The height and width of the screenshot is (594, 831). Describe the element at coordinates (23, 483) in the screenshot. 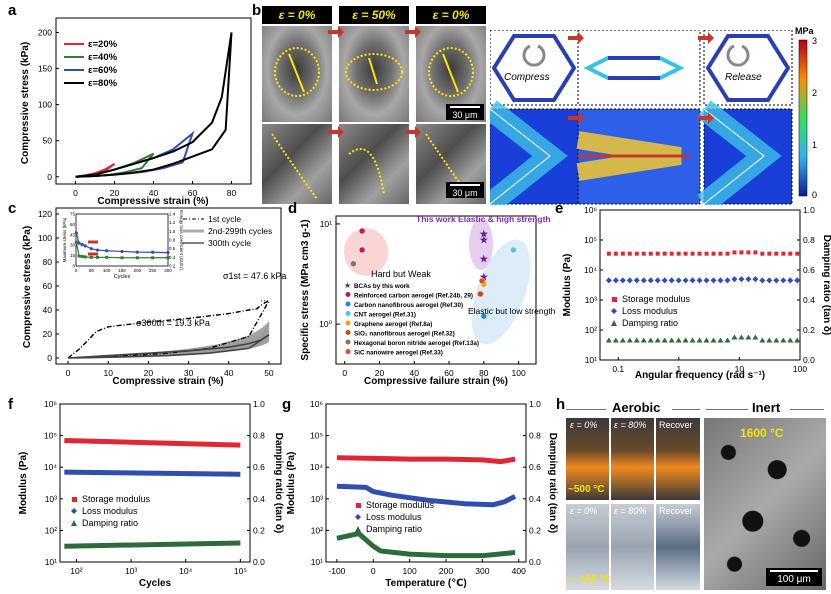

I see `y-axis-label: Modulus (Pa)` at that location.